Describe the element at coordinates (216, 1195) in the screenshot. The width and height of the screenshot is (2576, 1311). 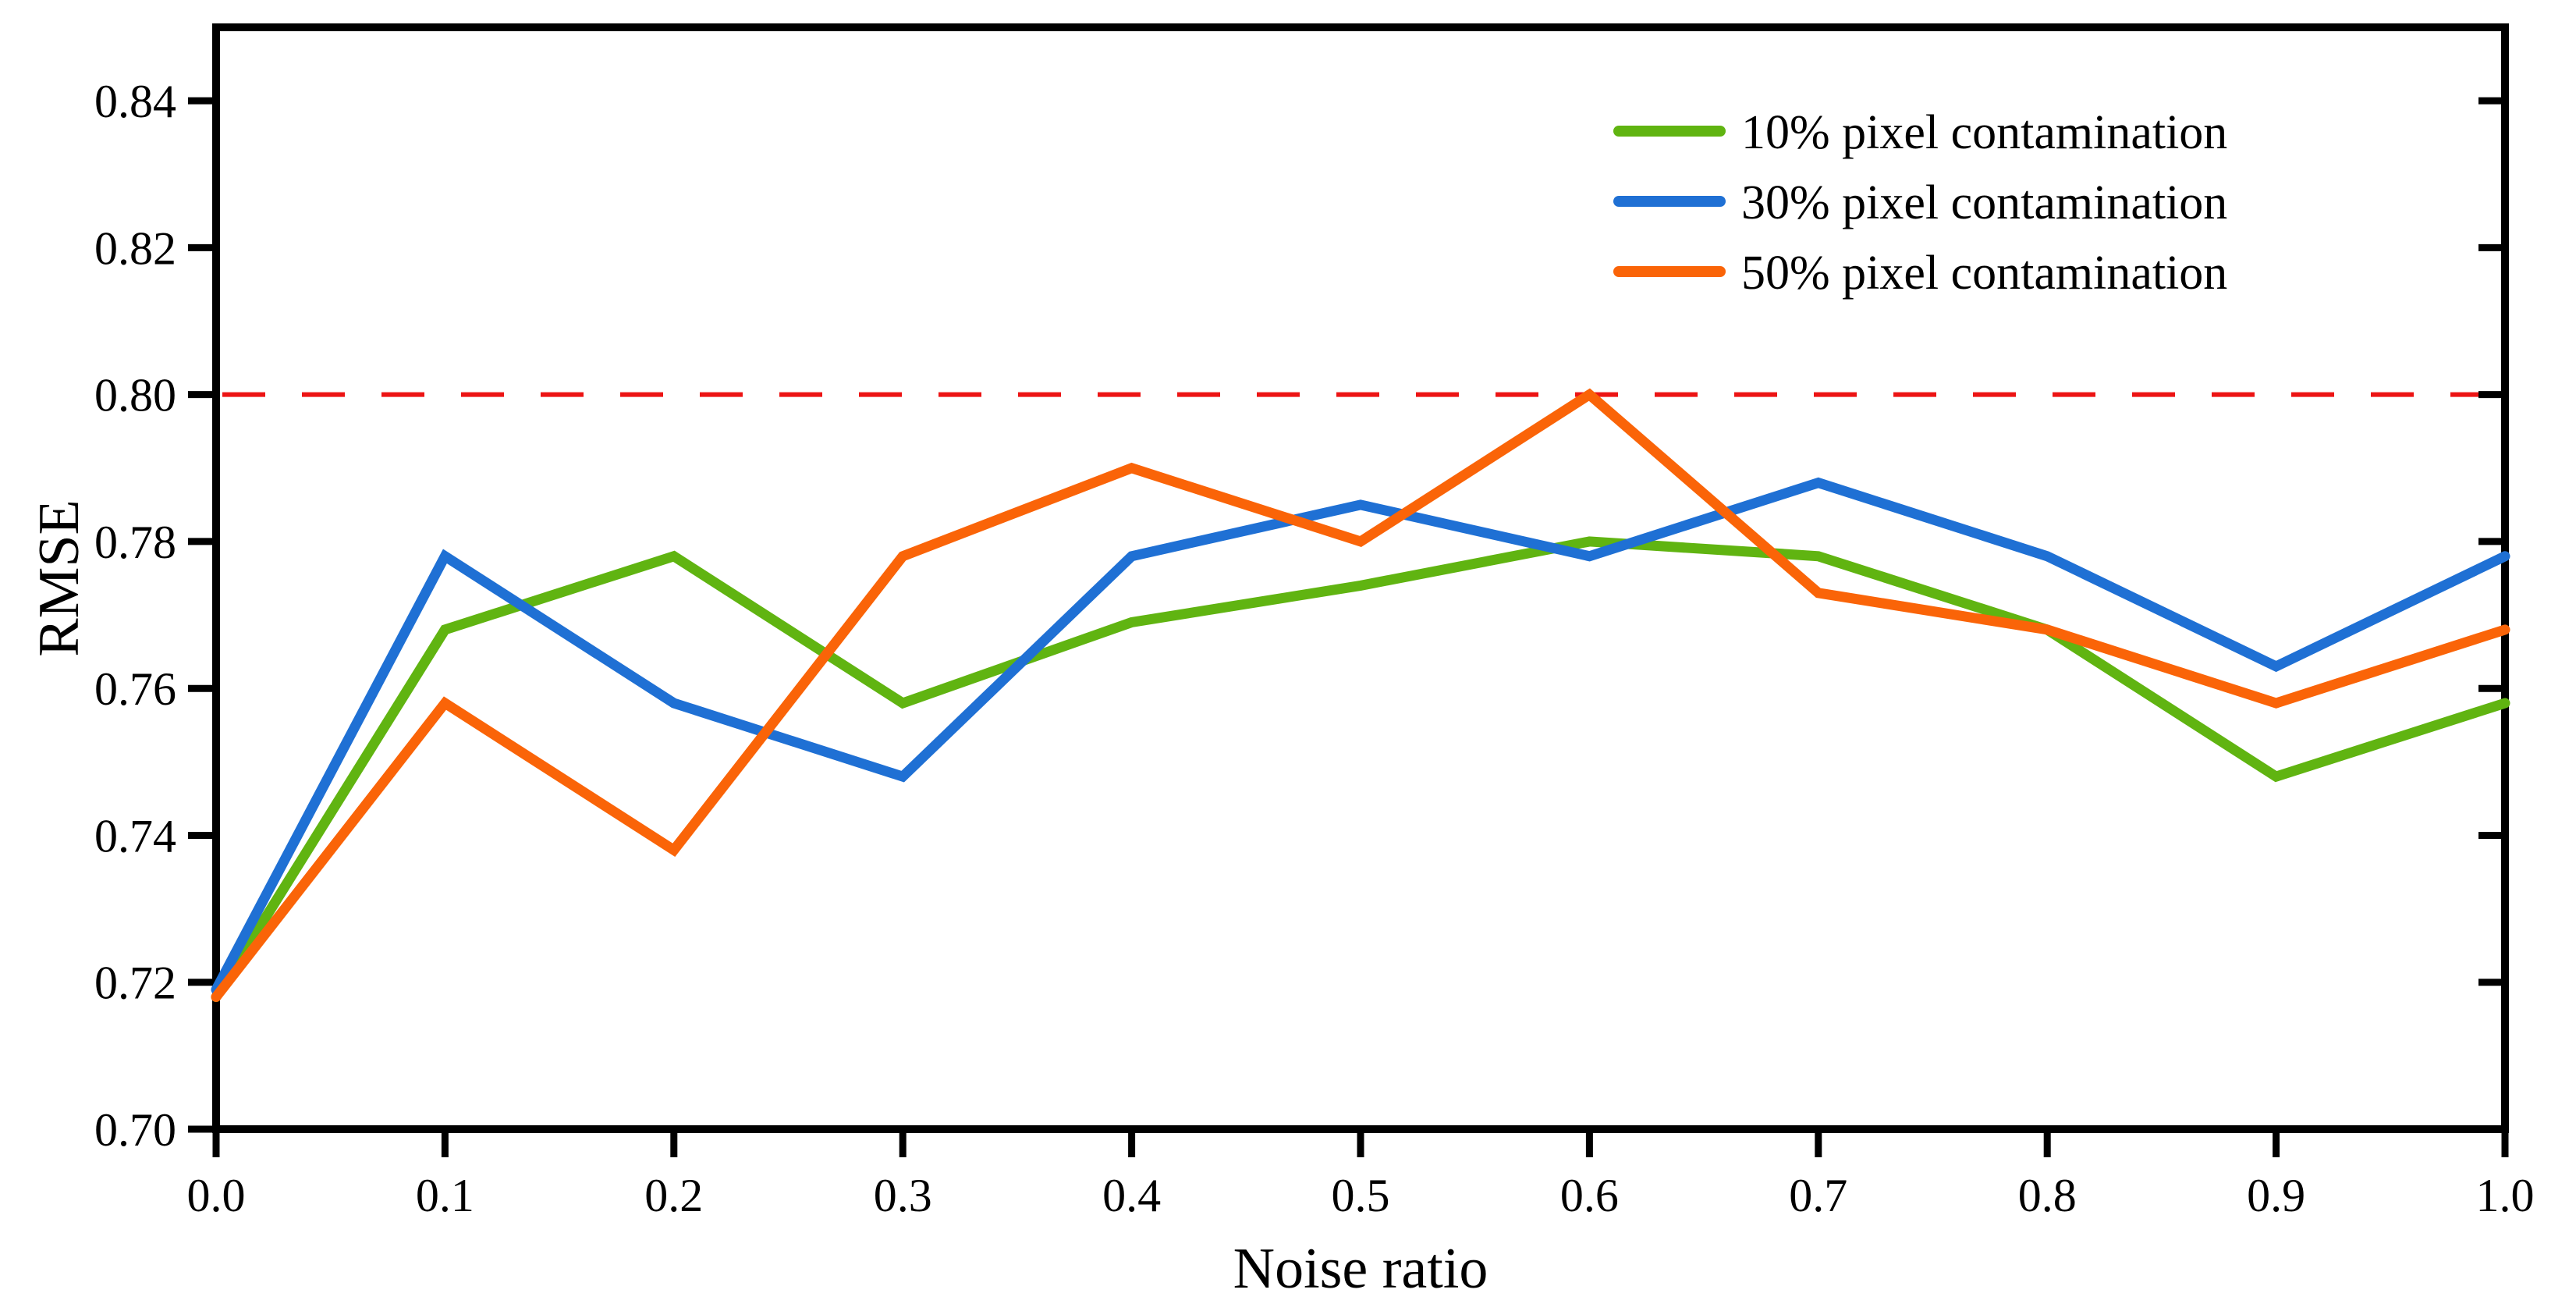
I see `x-axis-tick-label: 0.0` at that location.